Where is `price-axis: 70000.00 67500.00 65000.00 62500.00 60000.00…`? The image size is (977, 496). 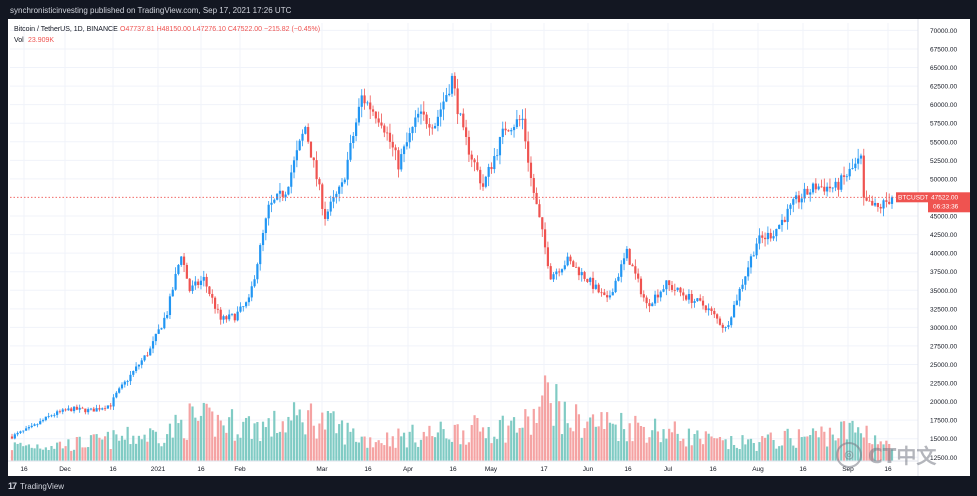 price-axis: 70000.00 67500.00 65000.00 62500.00 60000.00… is located at coordinates (937, 247).